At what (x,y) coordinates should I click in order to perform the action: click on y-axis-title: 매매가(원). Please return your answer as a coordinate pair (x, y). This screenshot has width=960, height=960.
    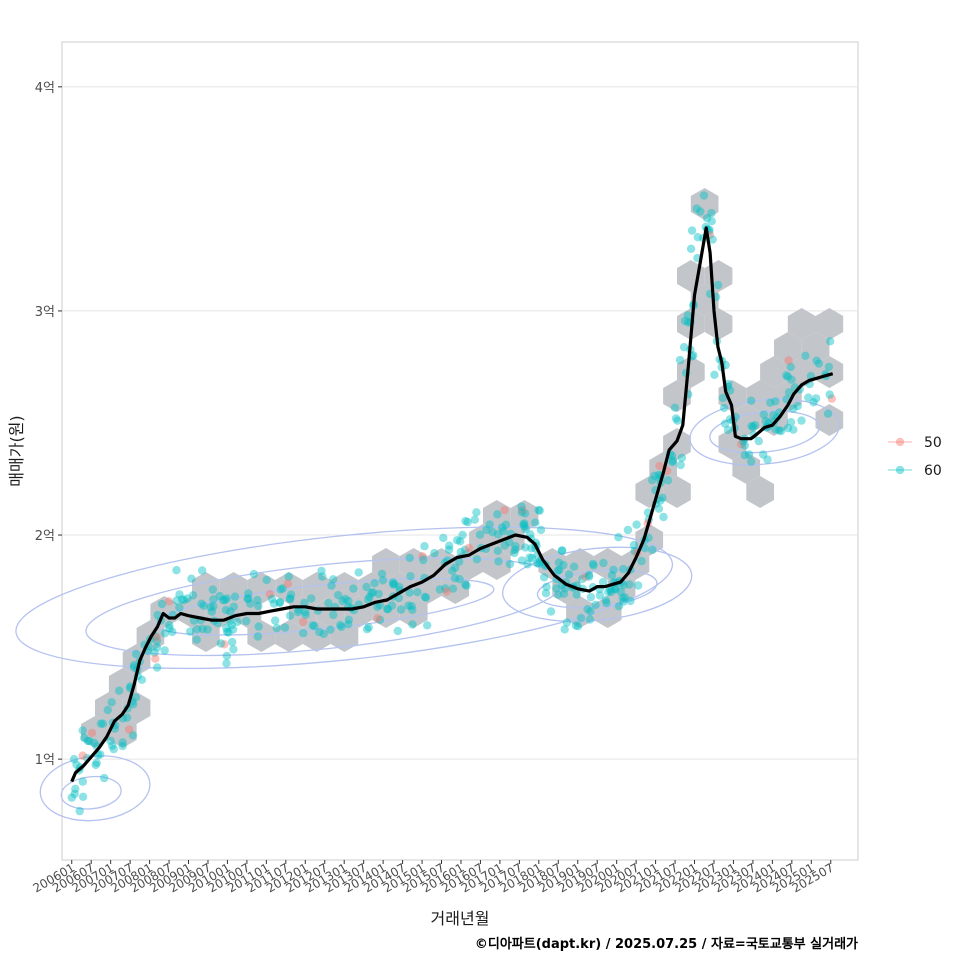
    Looking at the image, I should click on (16, 450).